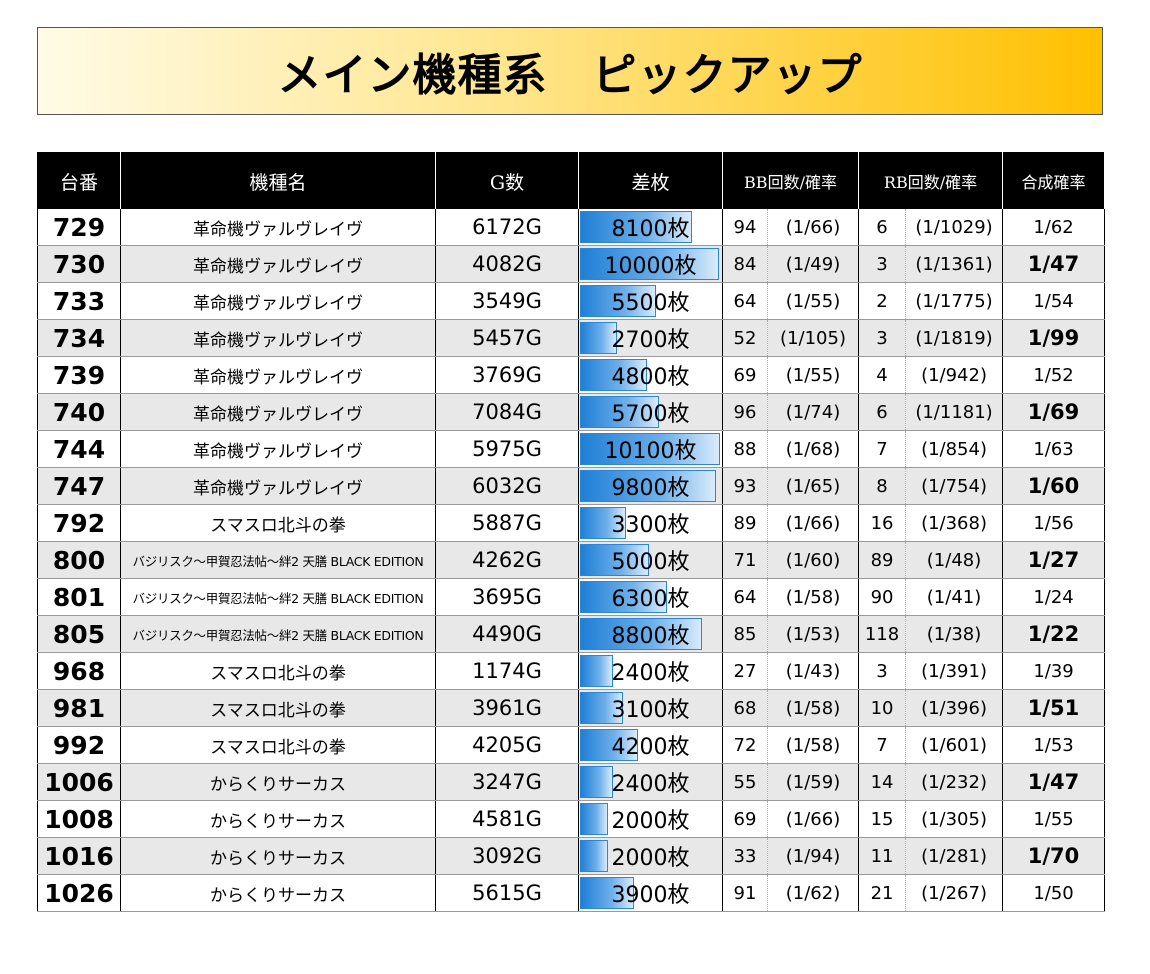 The image size is (1150, 974). What do you see at coordinates (813, 671) in the screenshot?
I see `bb-rate-cell: (1/43)` at bounding box center [813, 671].